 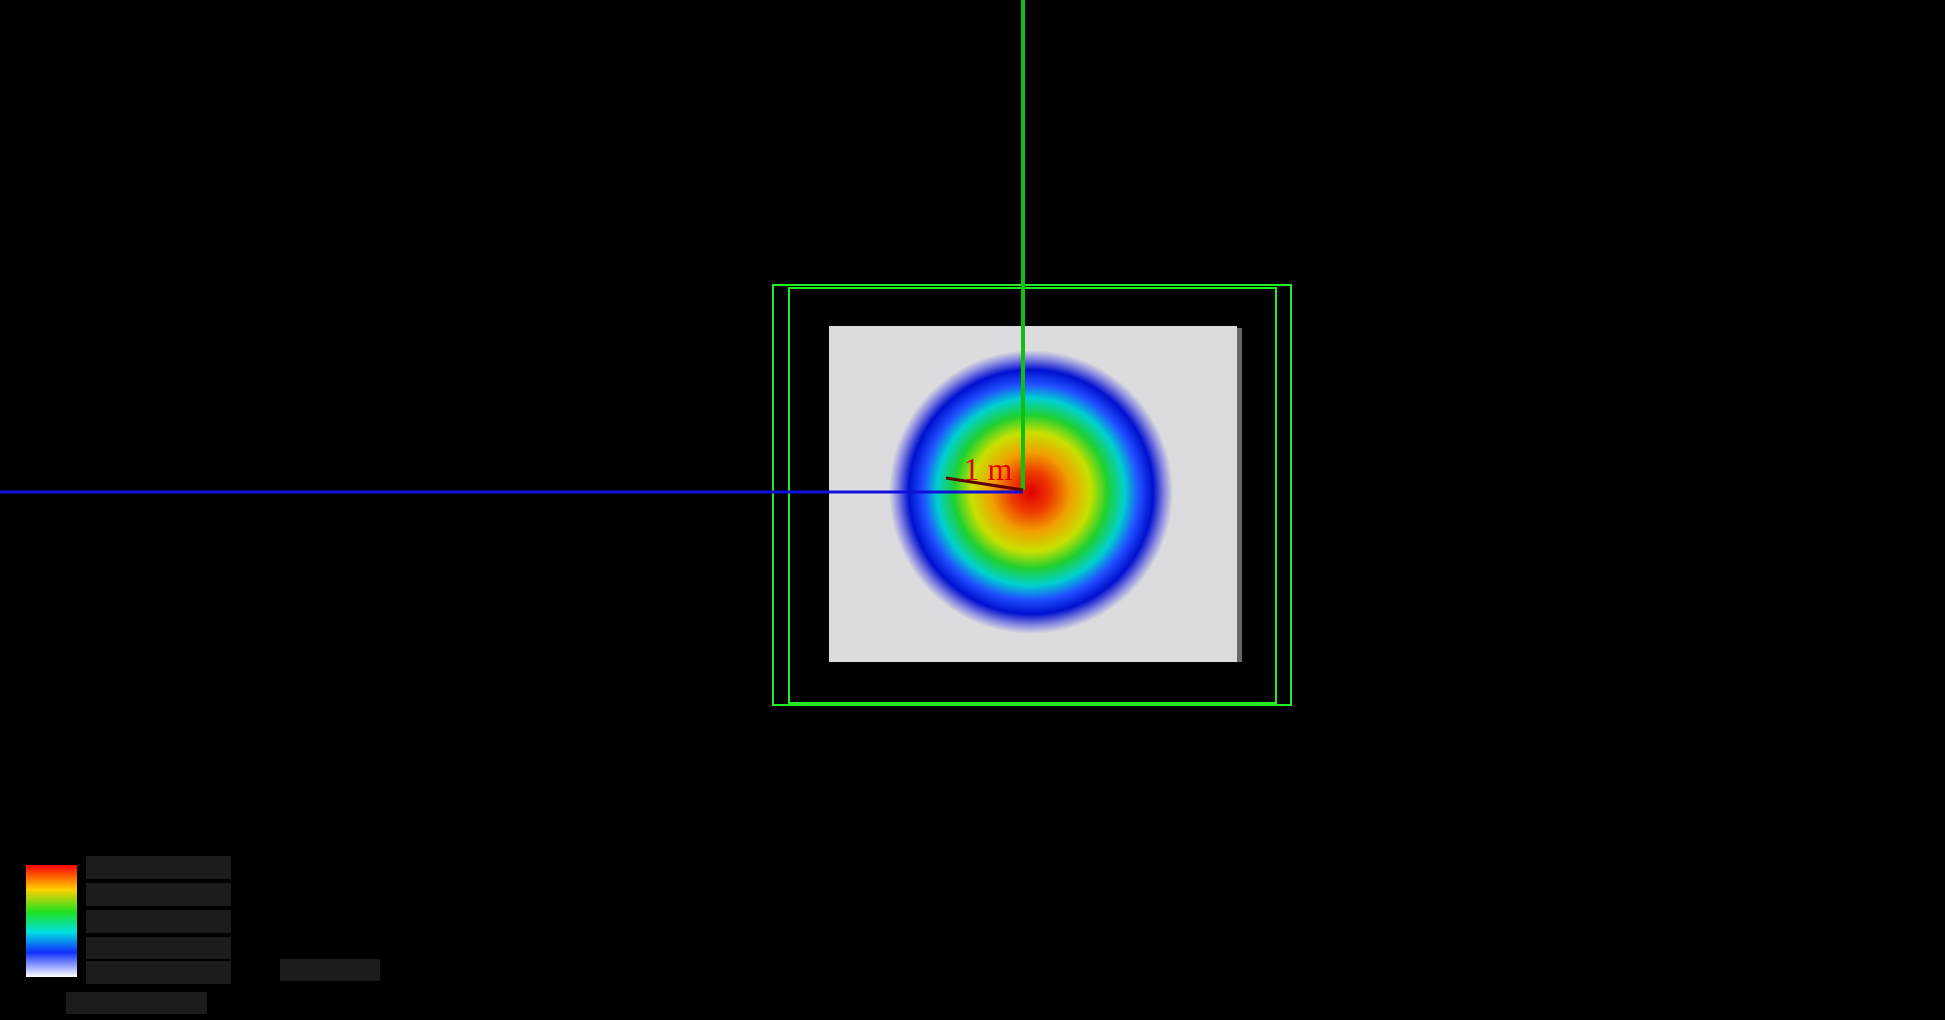 I want to click on bounding-box-inner, so click(x=1032, y=495).